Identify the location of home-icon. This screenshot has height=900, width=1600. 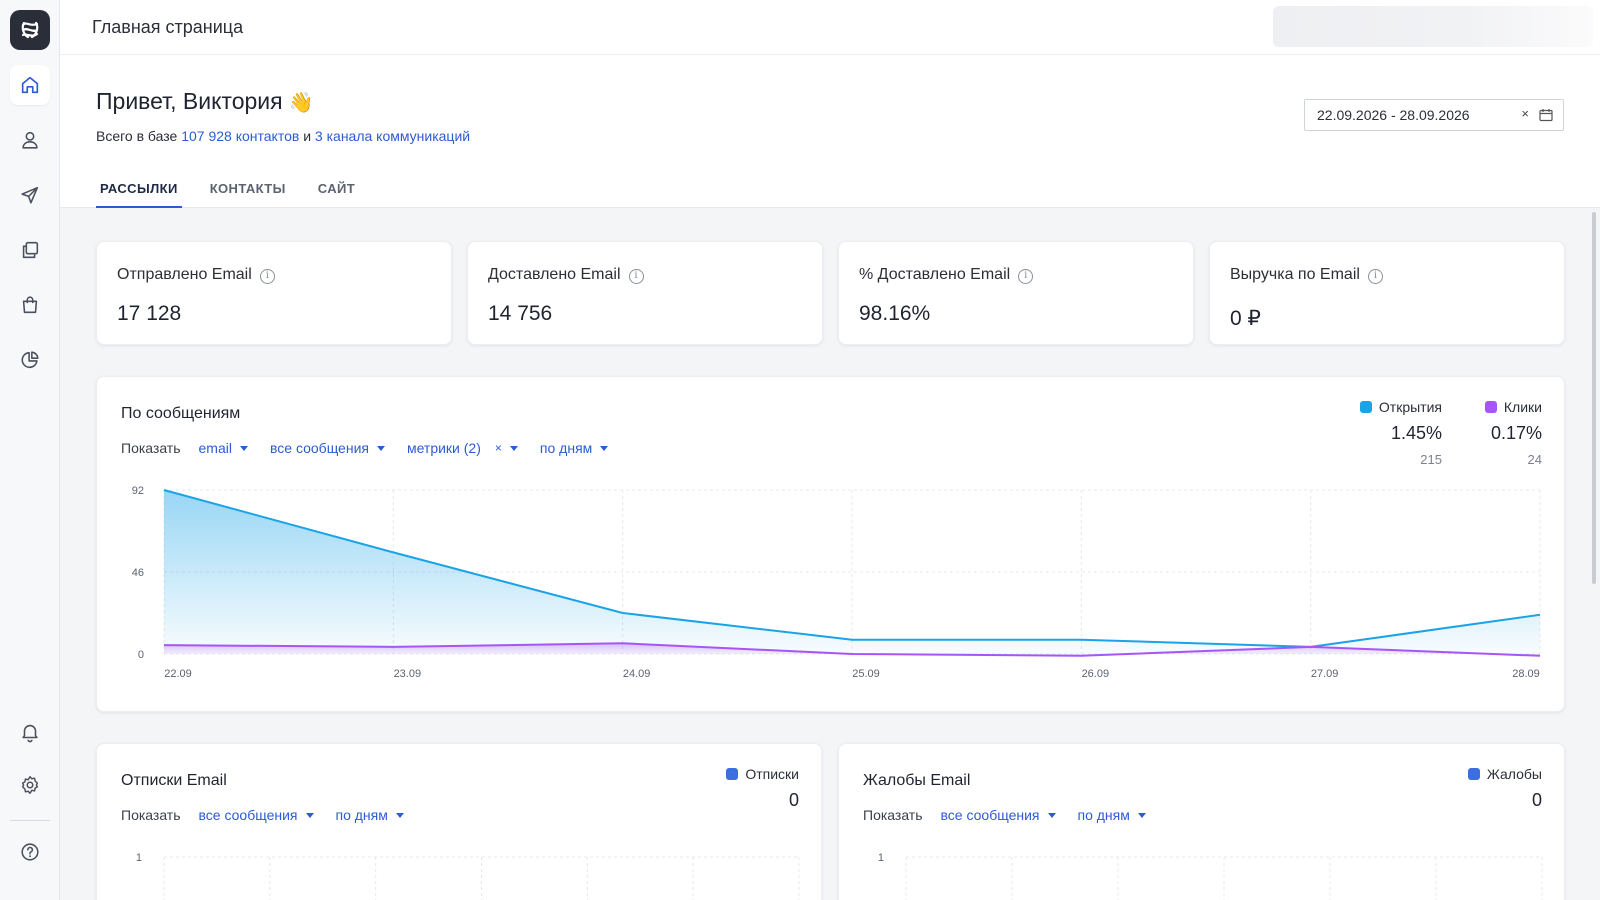
(30, 85).